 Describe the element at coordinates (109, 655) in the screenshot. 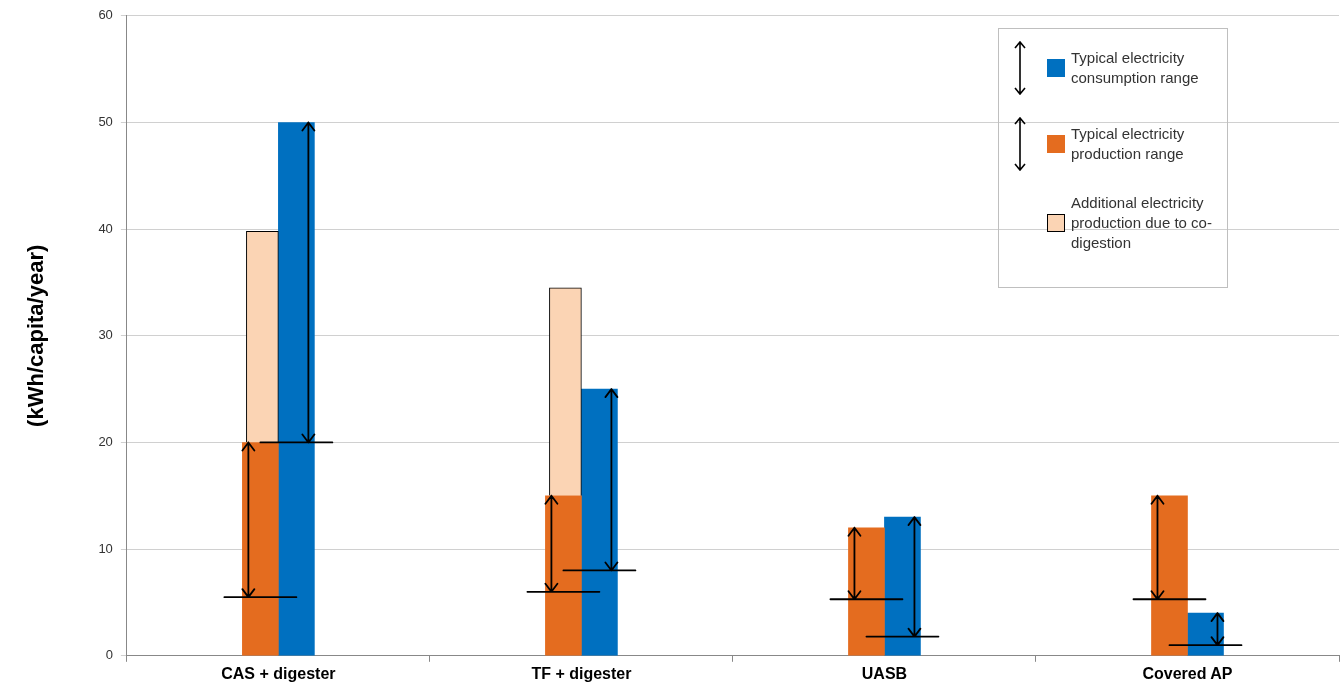

I see `y-tick-label: 0` at that location.